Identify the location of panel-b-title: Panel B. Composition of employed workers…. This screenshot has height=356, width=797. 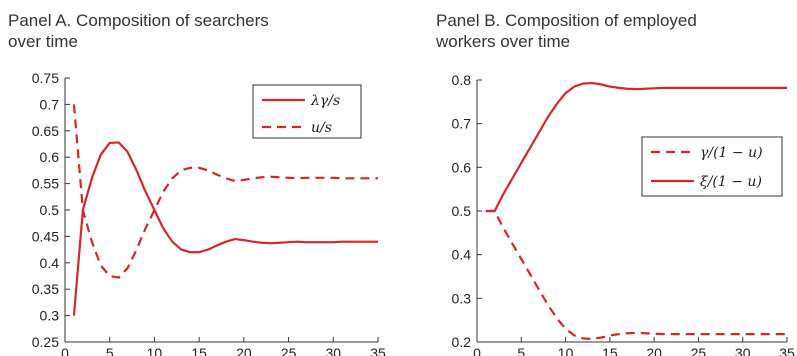
(566, 31).